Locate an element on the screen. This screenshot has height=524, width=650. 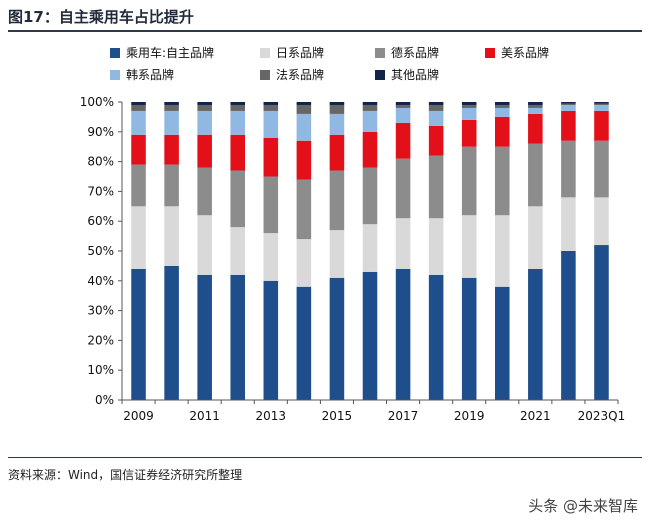
legend-item: 日系品牌 is located at coordinates (292, 52).